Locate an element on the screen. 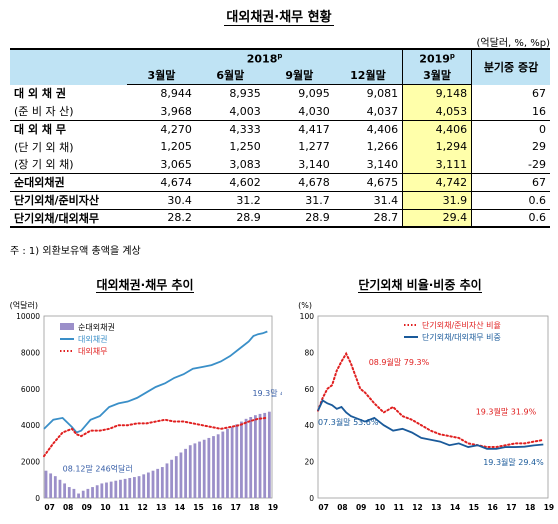 The height and width of the screenshot is (524, 558). y-tick-label: 10000 is located at coordinates (28, 316).